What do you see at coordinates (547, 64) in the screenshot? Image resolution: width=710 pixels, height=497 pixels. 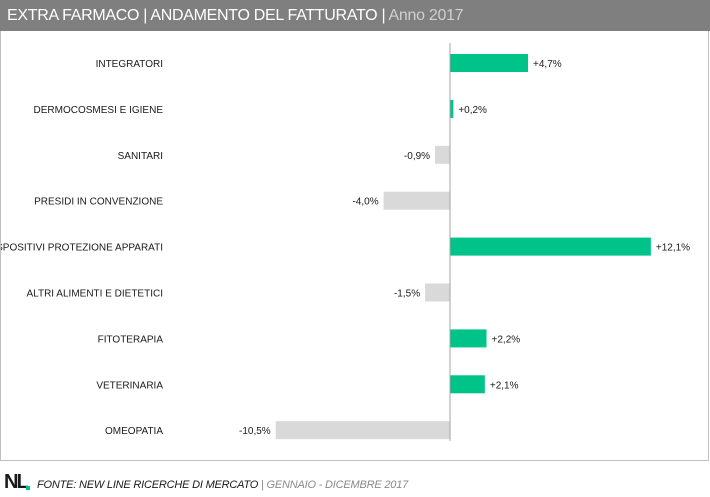 I see `data-label: +4,7%` at bounding box center [547, 64].